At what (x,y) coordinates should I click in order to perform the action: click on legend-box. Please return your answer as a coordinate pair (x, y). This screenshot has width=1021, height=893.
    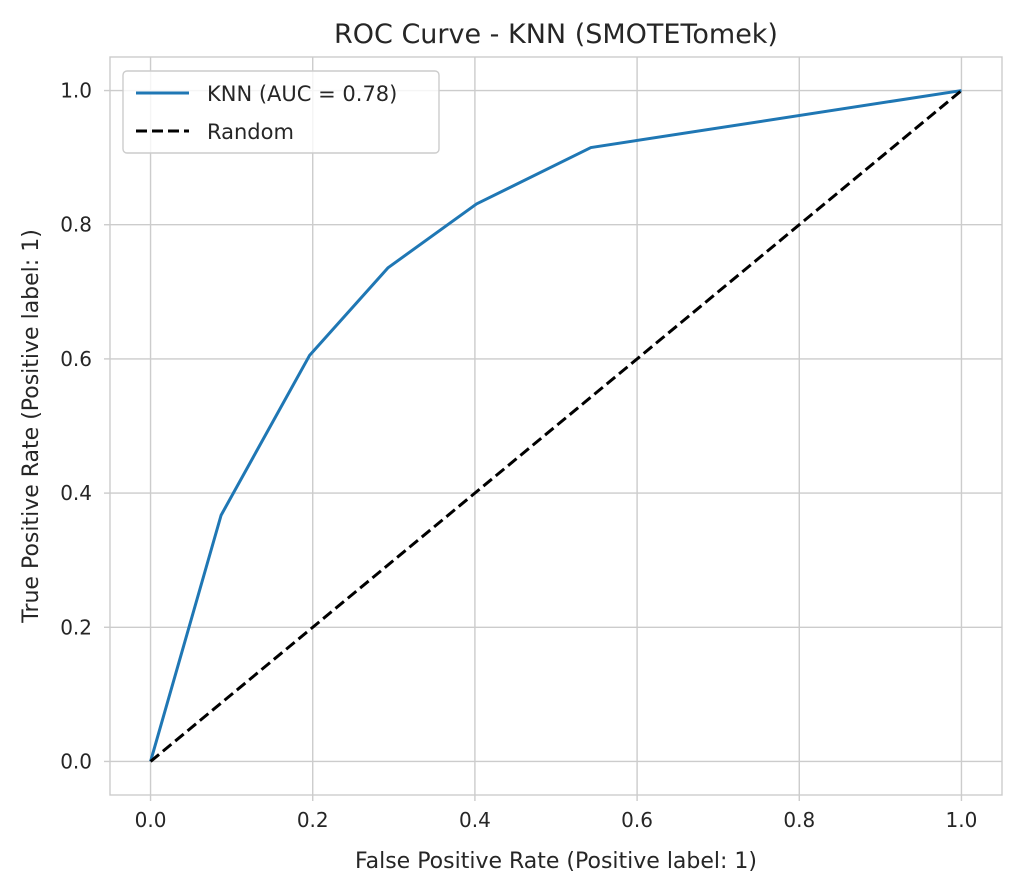
    Looking at the image, I should click on (281, 112).